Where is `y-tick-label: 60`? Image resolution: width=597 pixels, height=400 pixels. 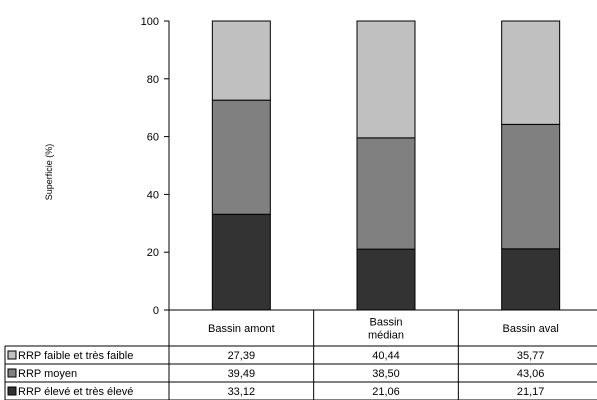
y-tick-label: 60 is located at coordinates (153, 138).